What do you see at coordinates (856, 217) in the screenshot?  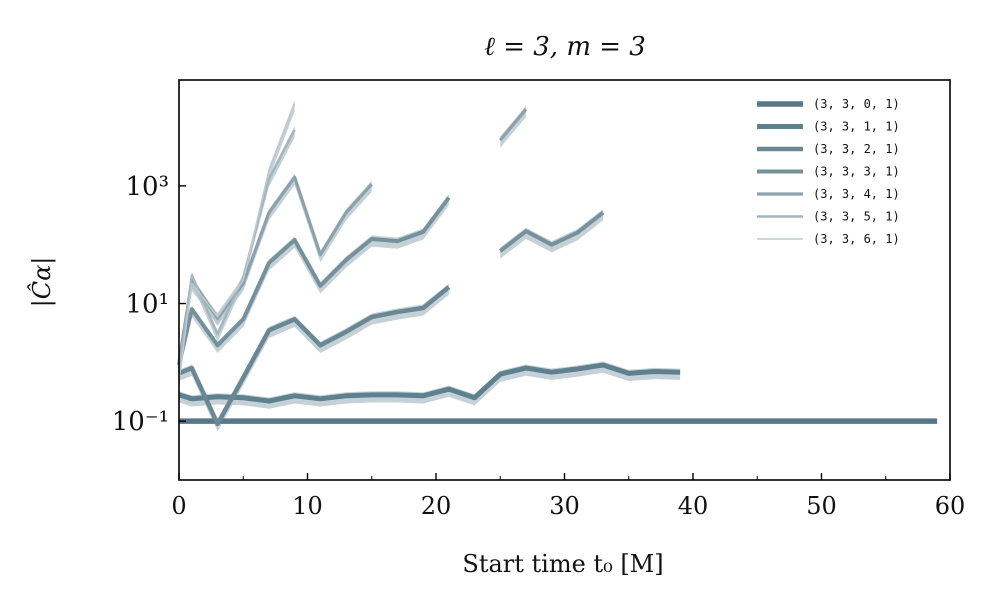 I see `legend-label: (3, 3, 5, 1)` at bounding box center [856, 217].